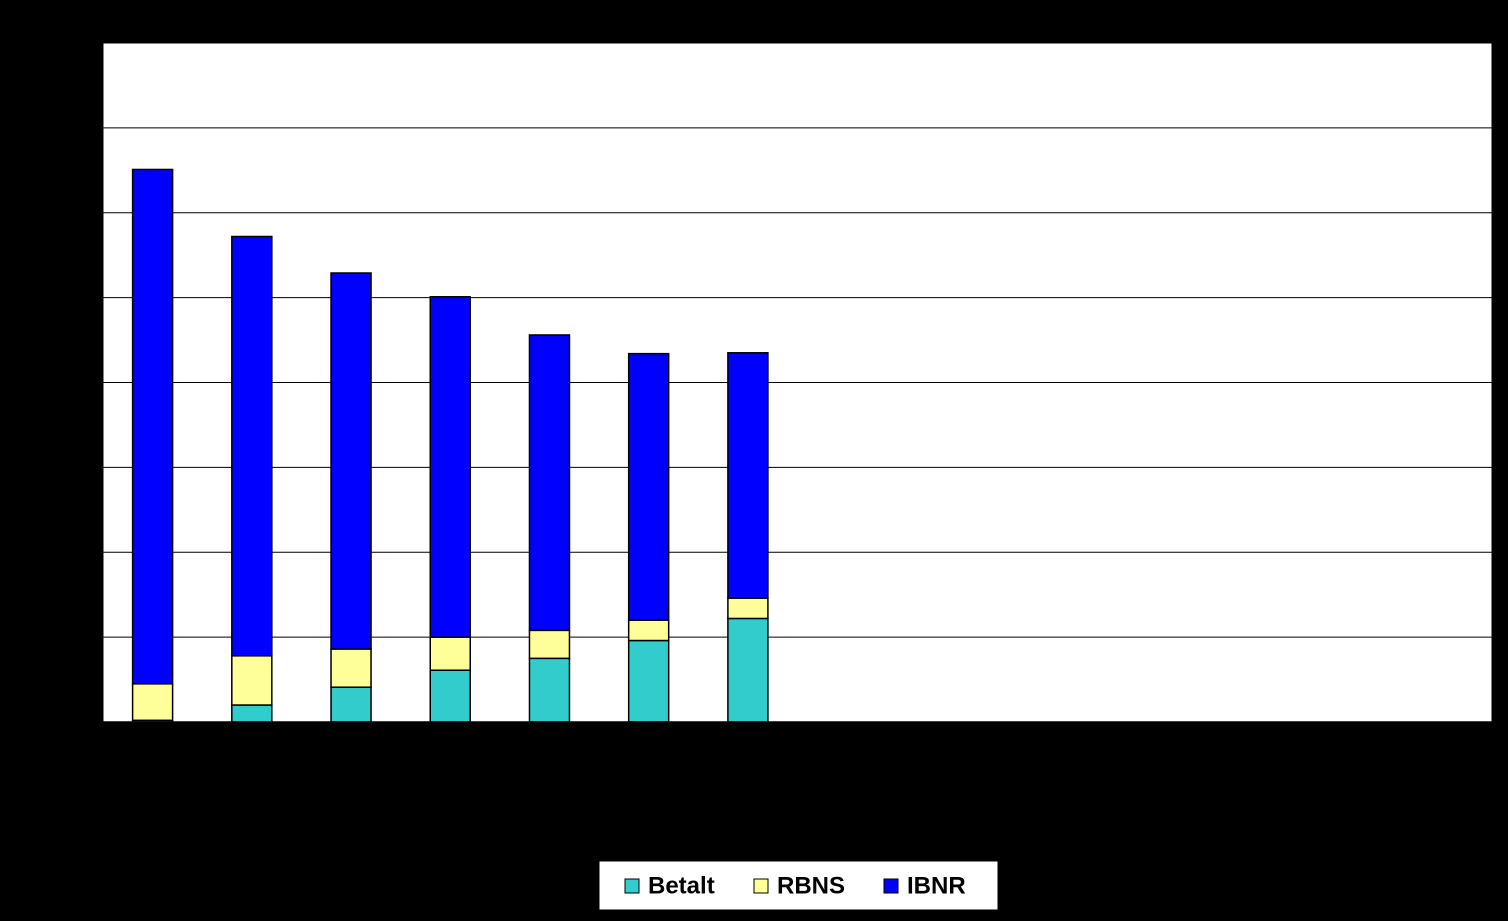 This screenshot has height=921, width=1508. I want to click on y-tick-label: 1, so click(86, 635).